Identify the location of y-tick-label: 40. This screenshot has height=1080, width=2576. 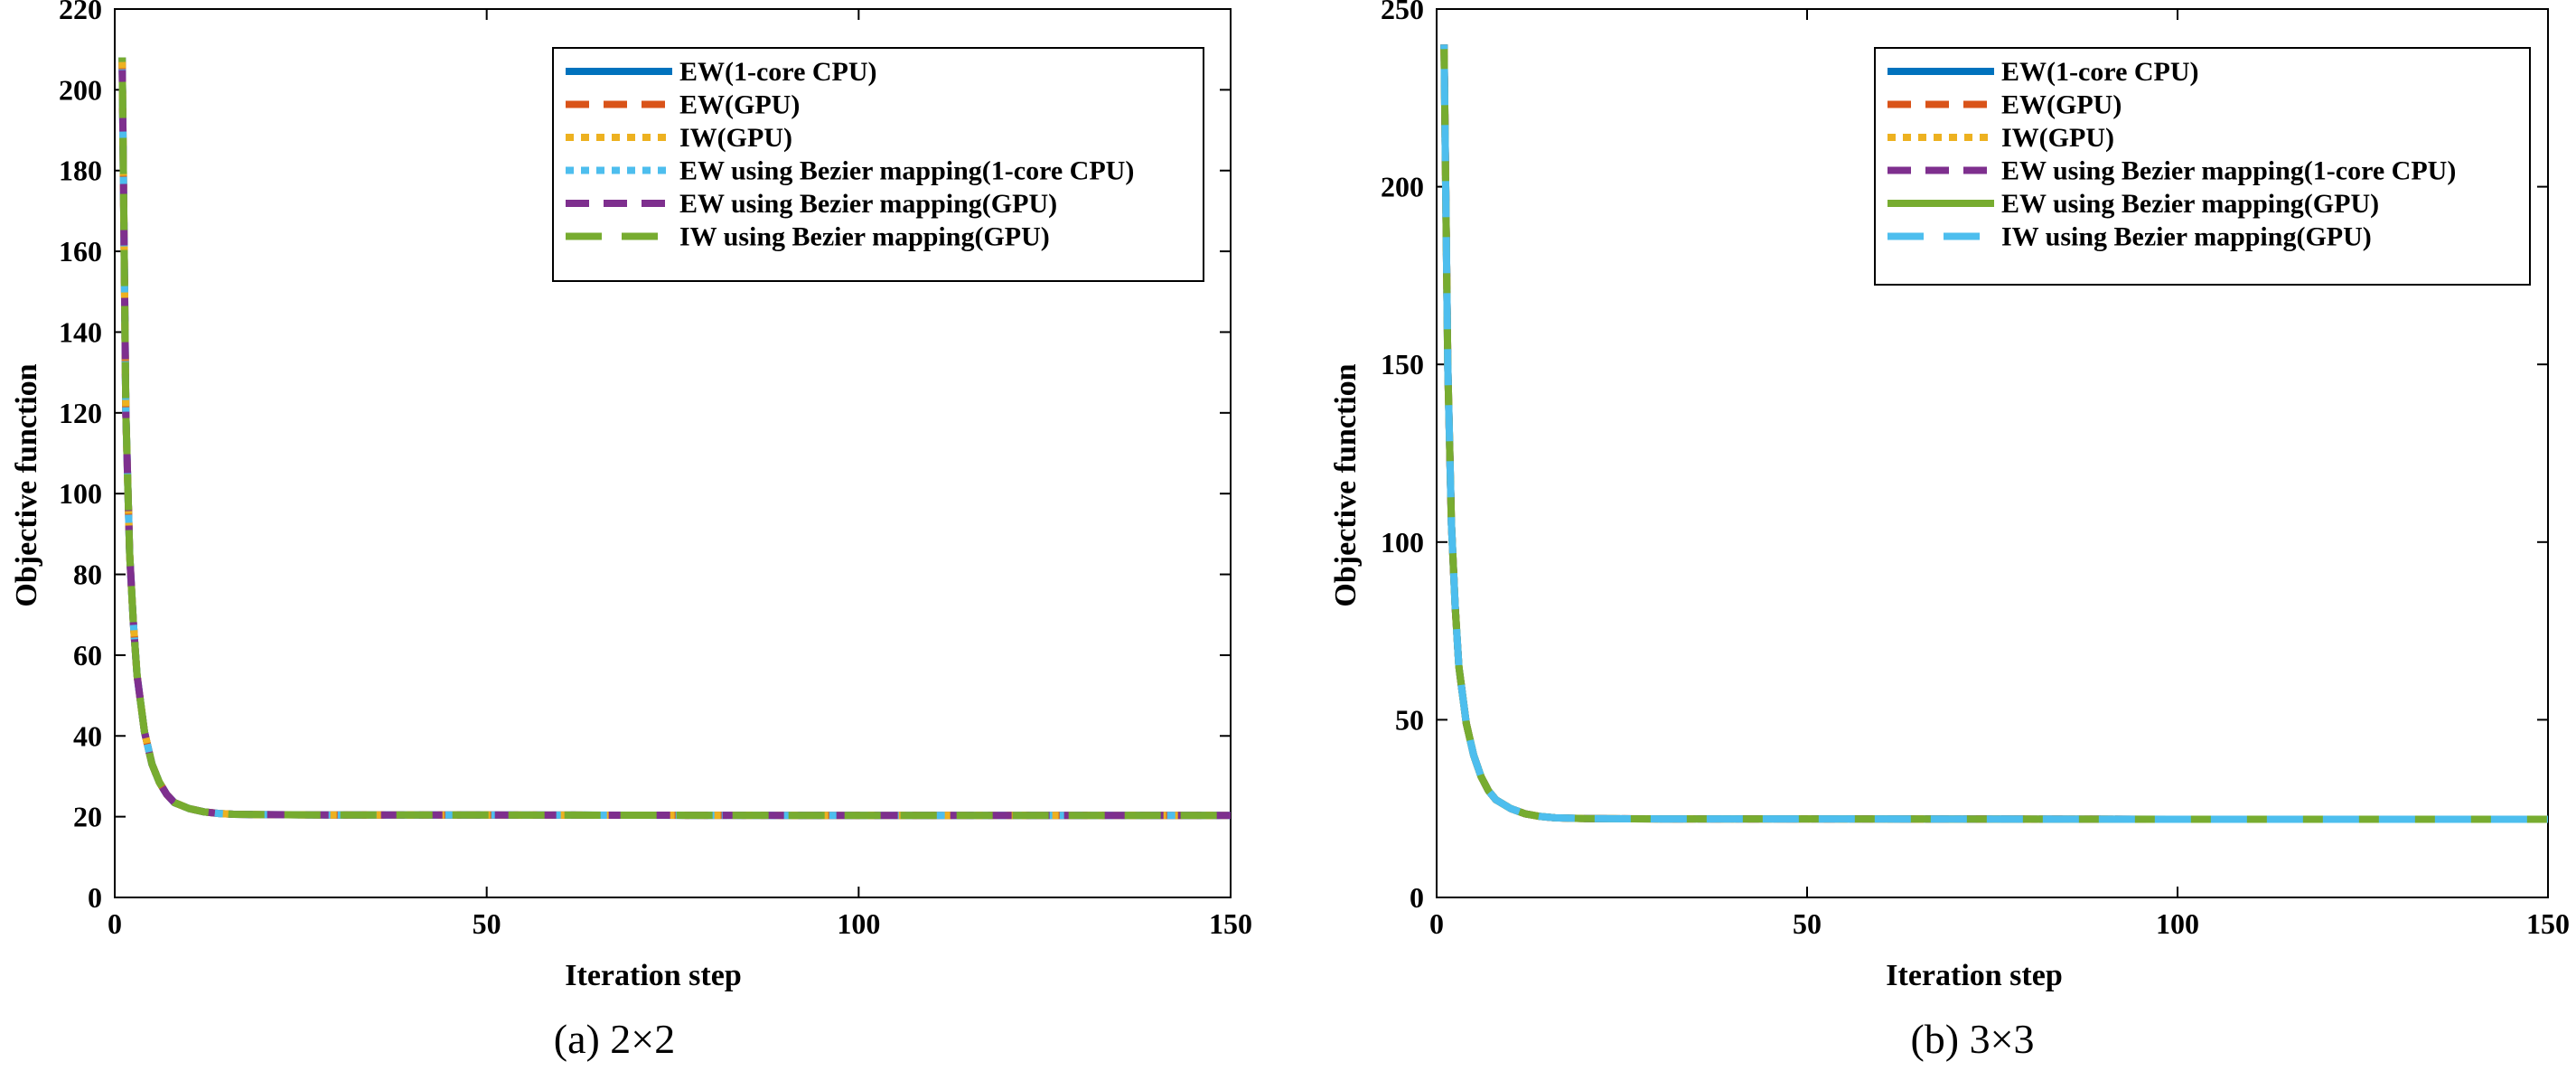
(87, 735).